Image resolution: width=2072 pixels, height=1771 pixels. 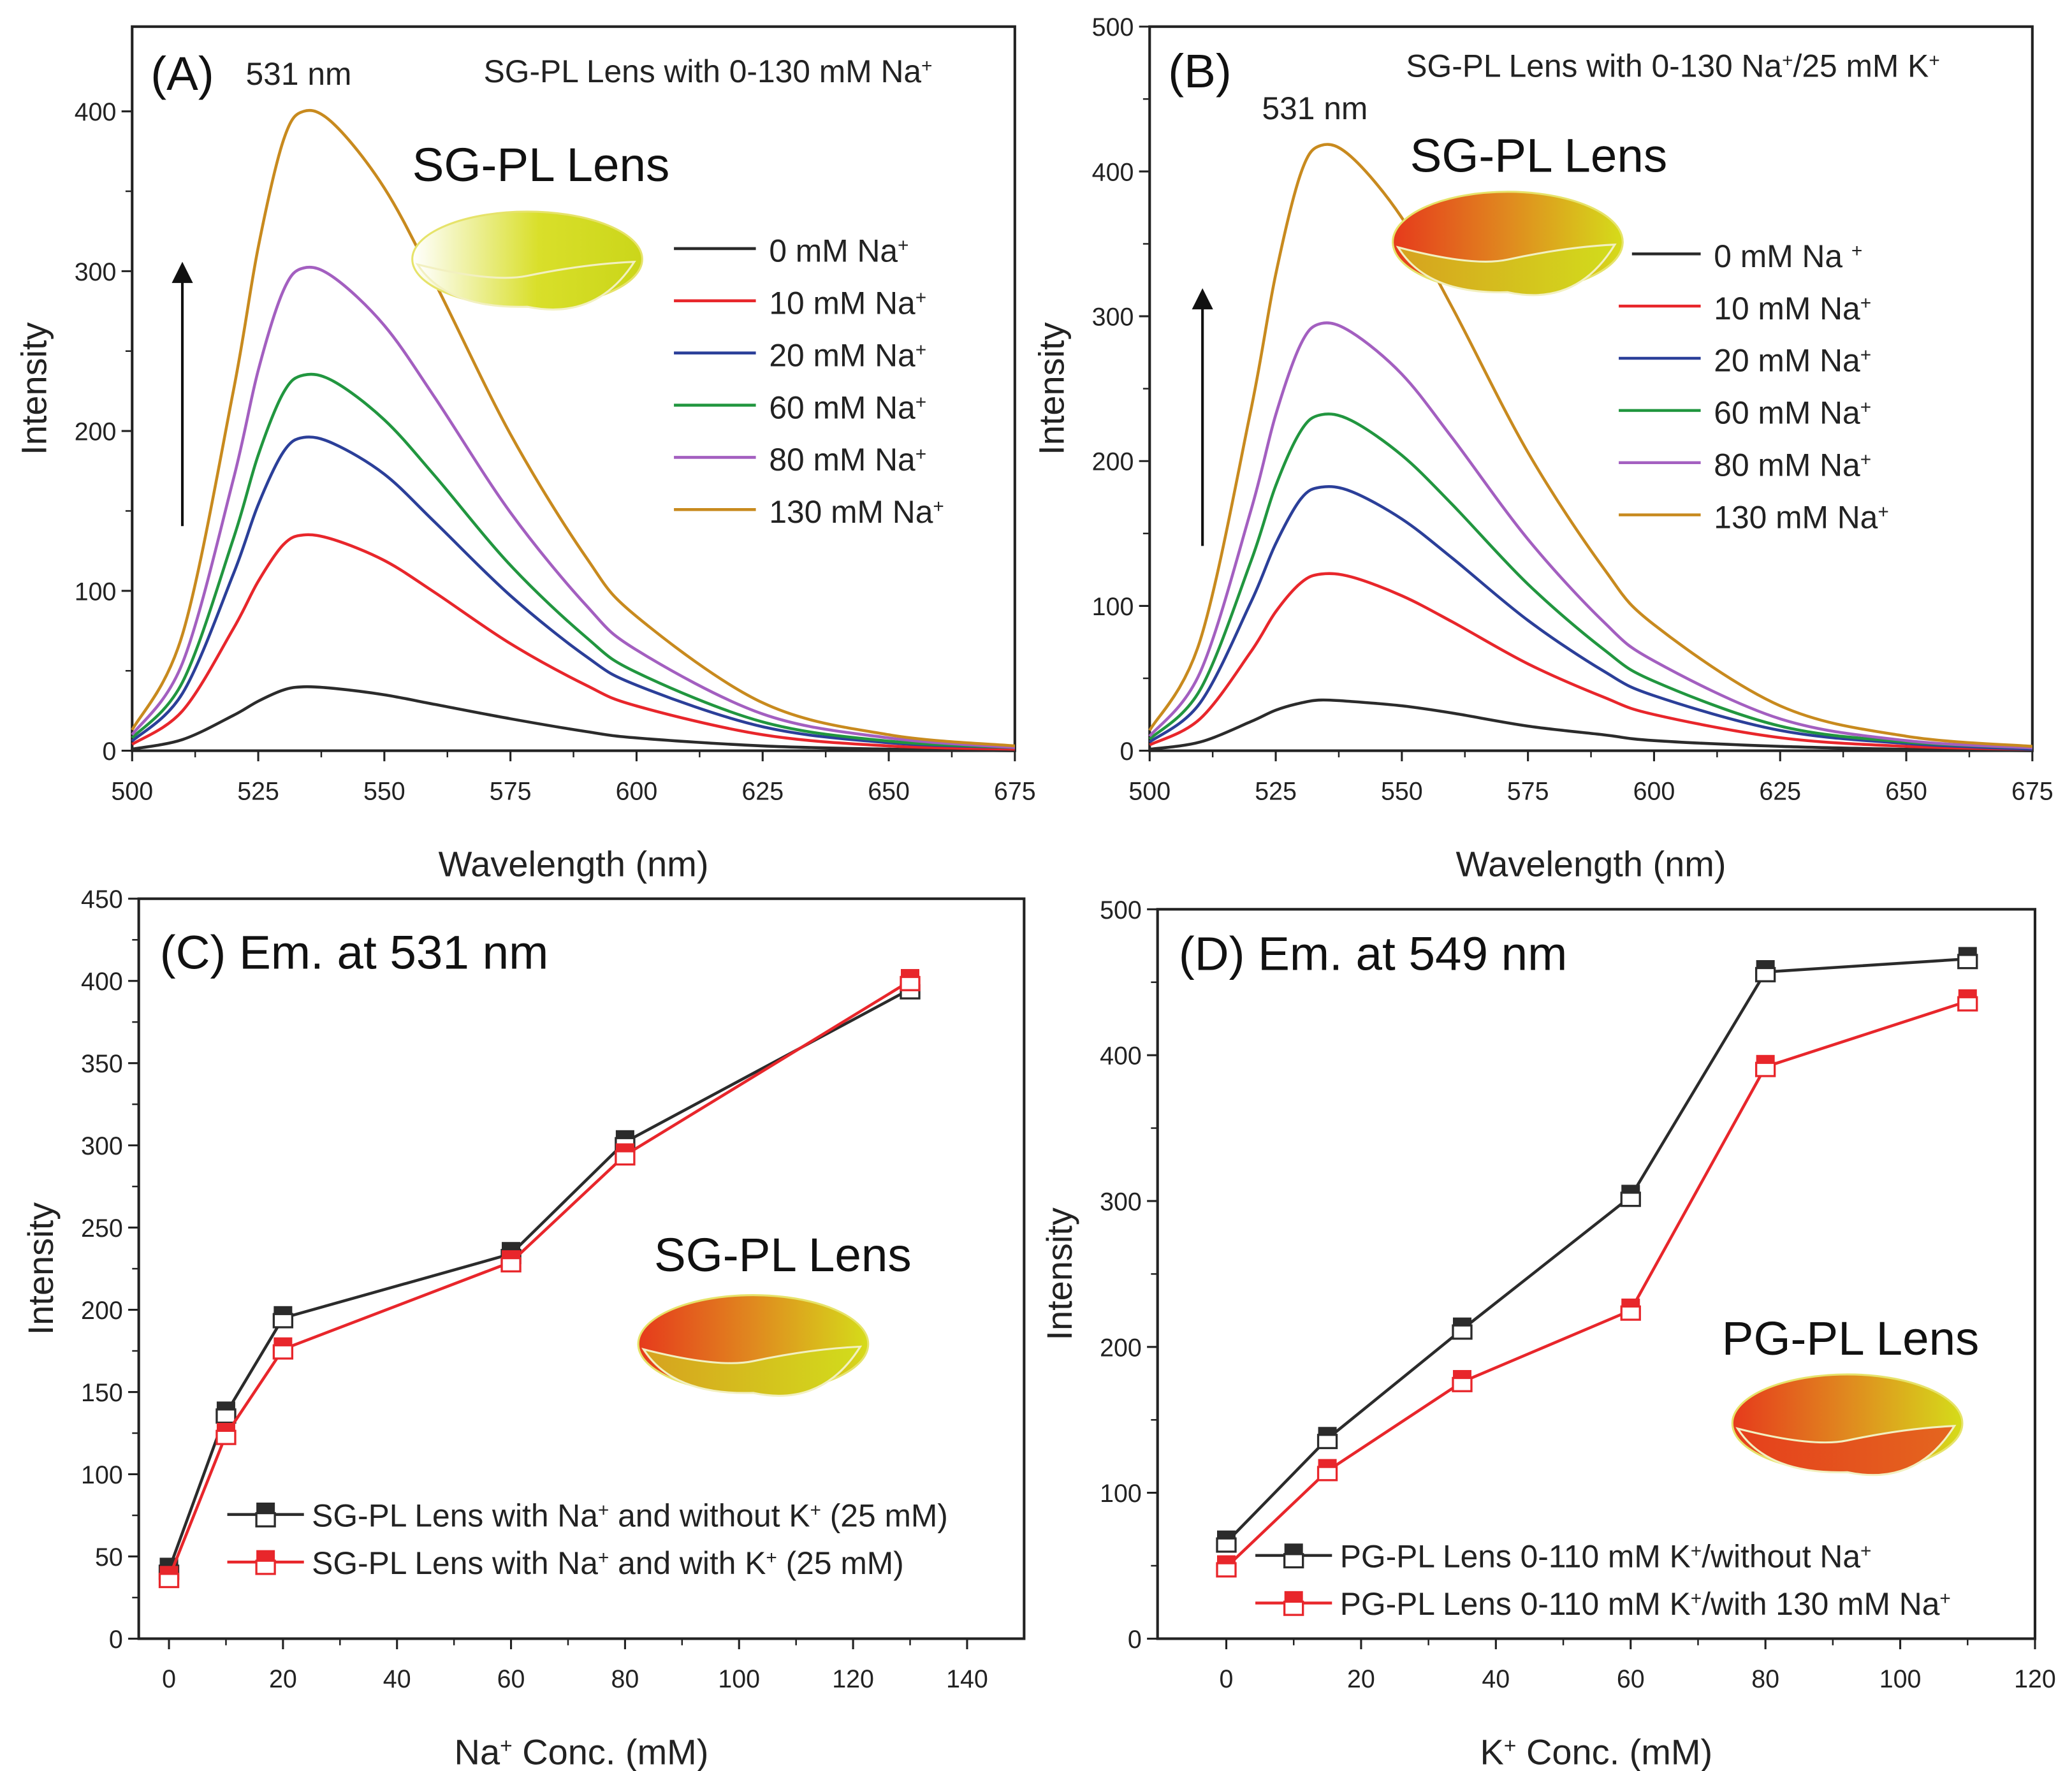 I want to click on x-tick-label: 550, so click(x=384, y=791).